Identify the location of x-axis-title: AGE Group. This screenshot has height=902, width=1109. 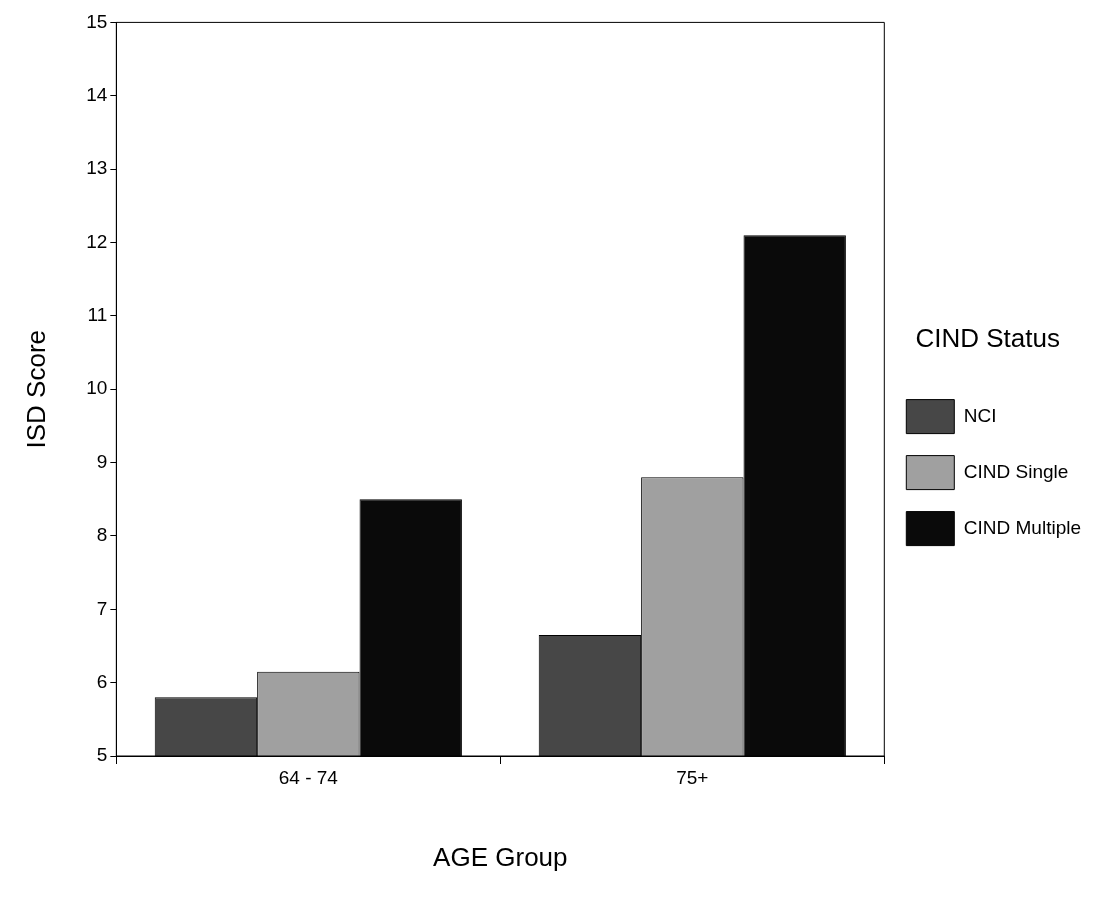
(500, 856).